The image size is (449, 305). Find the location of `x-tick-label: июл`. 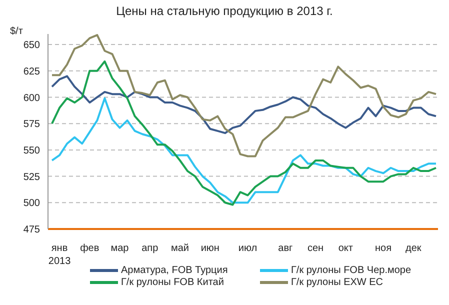

x-tick-label: июл is located at coordinates (248, 248).